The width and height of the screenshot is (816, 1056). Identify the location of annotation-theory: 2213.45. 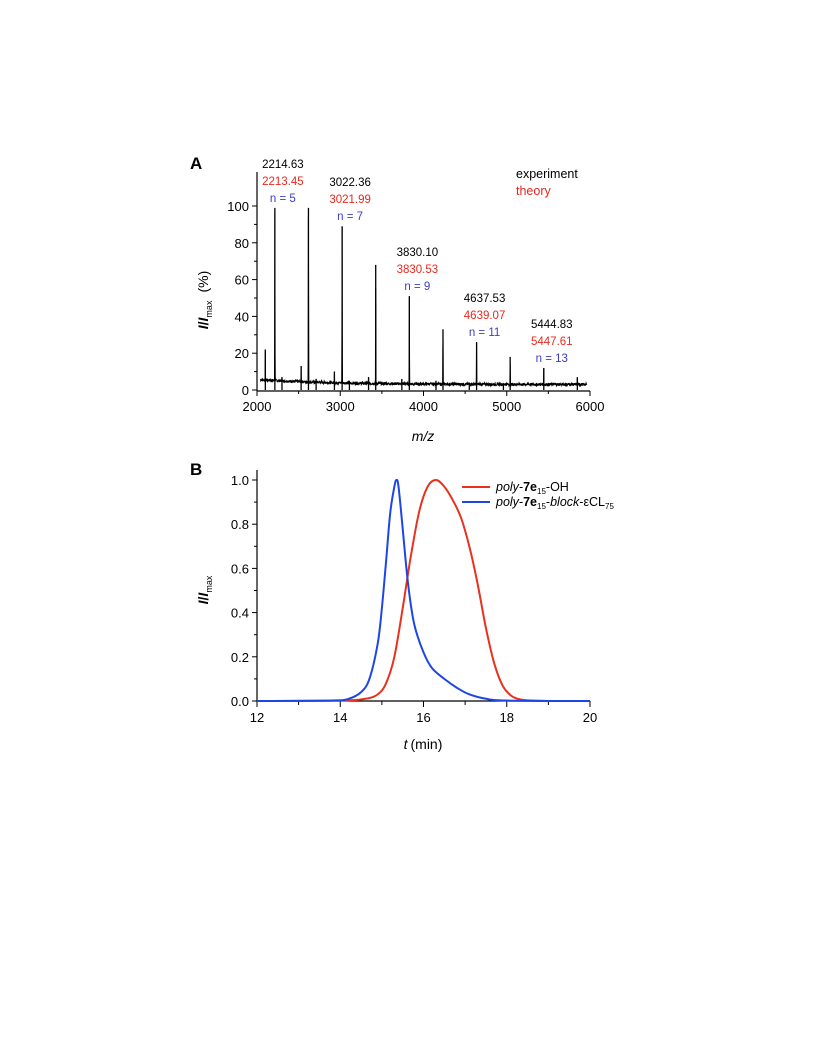
(283, 182).